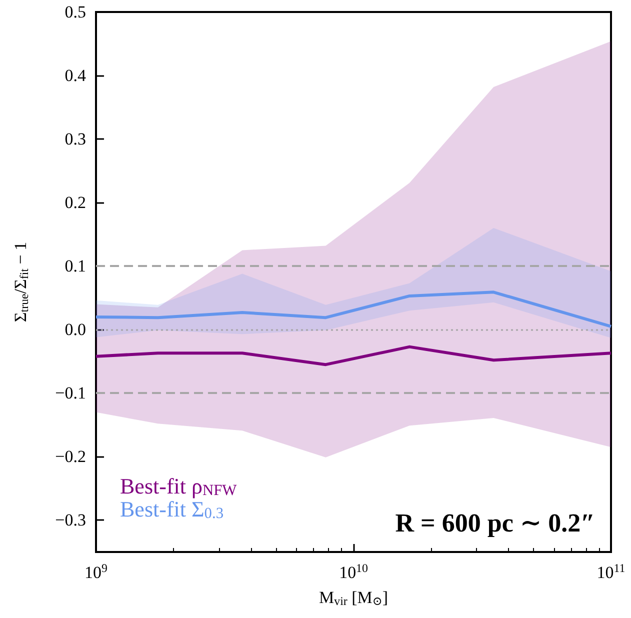 The image size is (631, 618). What do you see at coordinates (70, 393) in the screenshot?
I see `y-tick-label: −0.1` at bounding box center [70, 393].